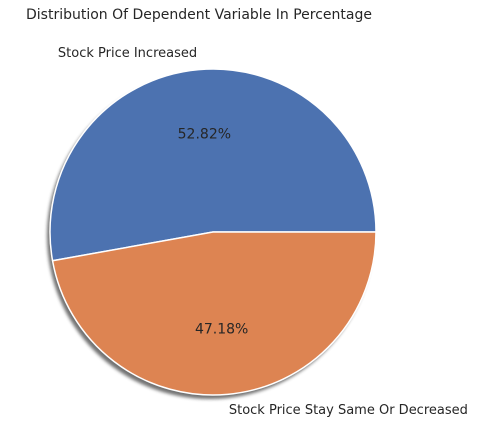  I want to click on pie-category-label-1: Stock Price Increased, so click(127, 53).